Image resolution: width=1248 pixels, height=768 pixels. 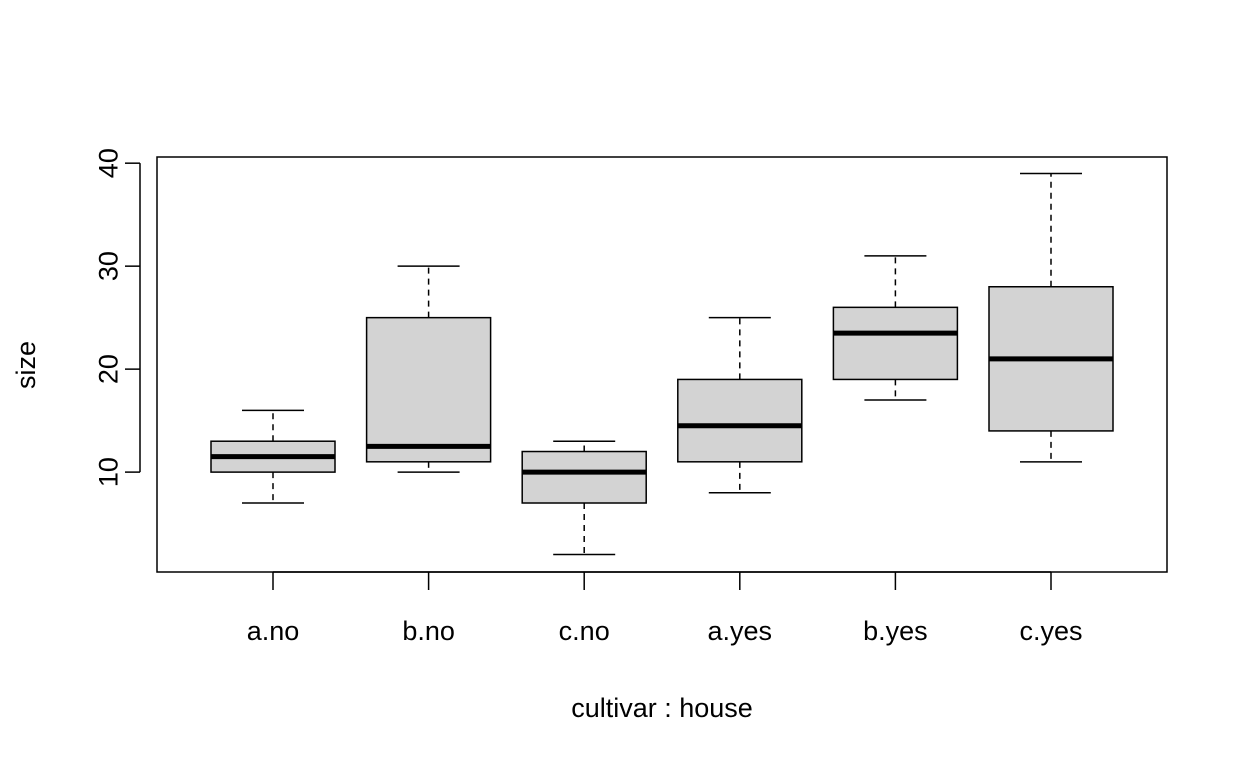 What do you see at coordinates (740, 631) in the screenshot?
I see `x-tick-label: a.yes` at bounding box center [740, 631].